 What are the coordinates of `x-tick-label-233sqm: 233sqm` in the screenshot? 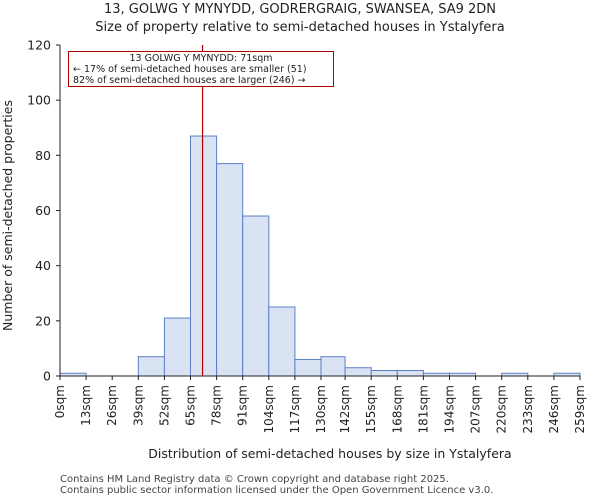 It's located at (528, 409).